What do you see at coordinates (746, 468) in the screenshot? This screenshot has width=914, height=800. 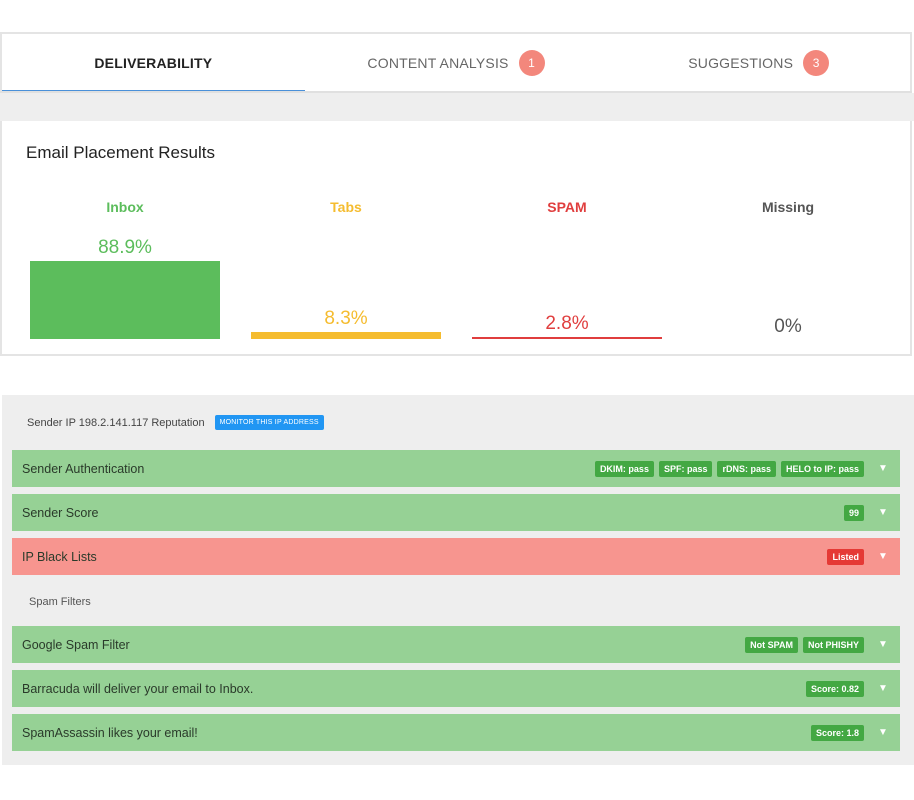 I see `status-badge: rDNS: pass` at bounding box center [746, 468].